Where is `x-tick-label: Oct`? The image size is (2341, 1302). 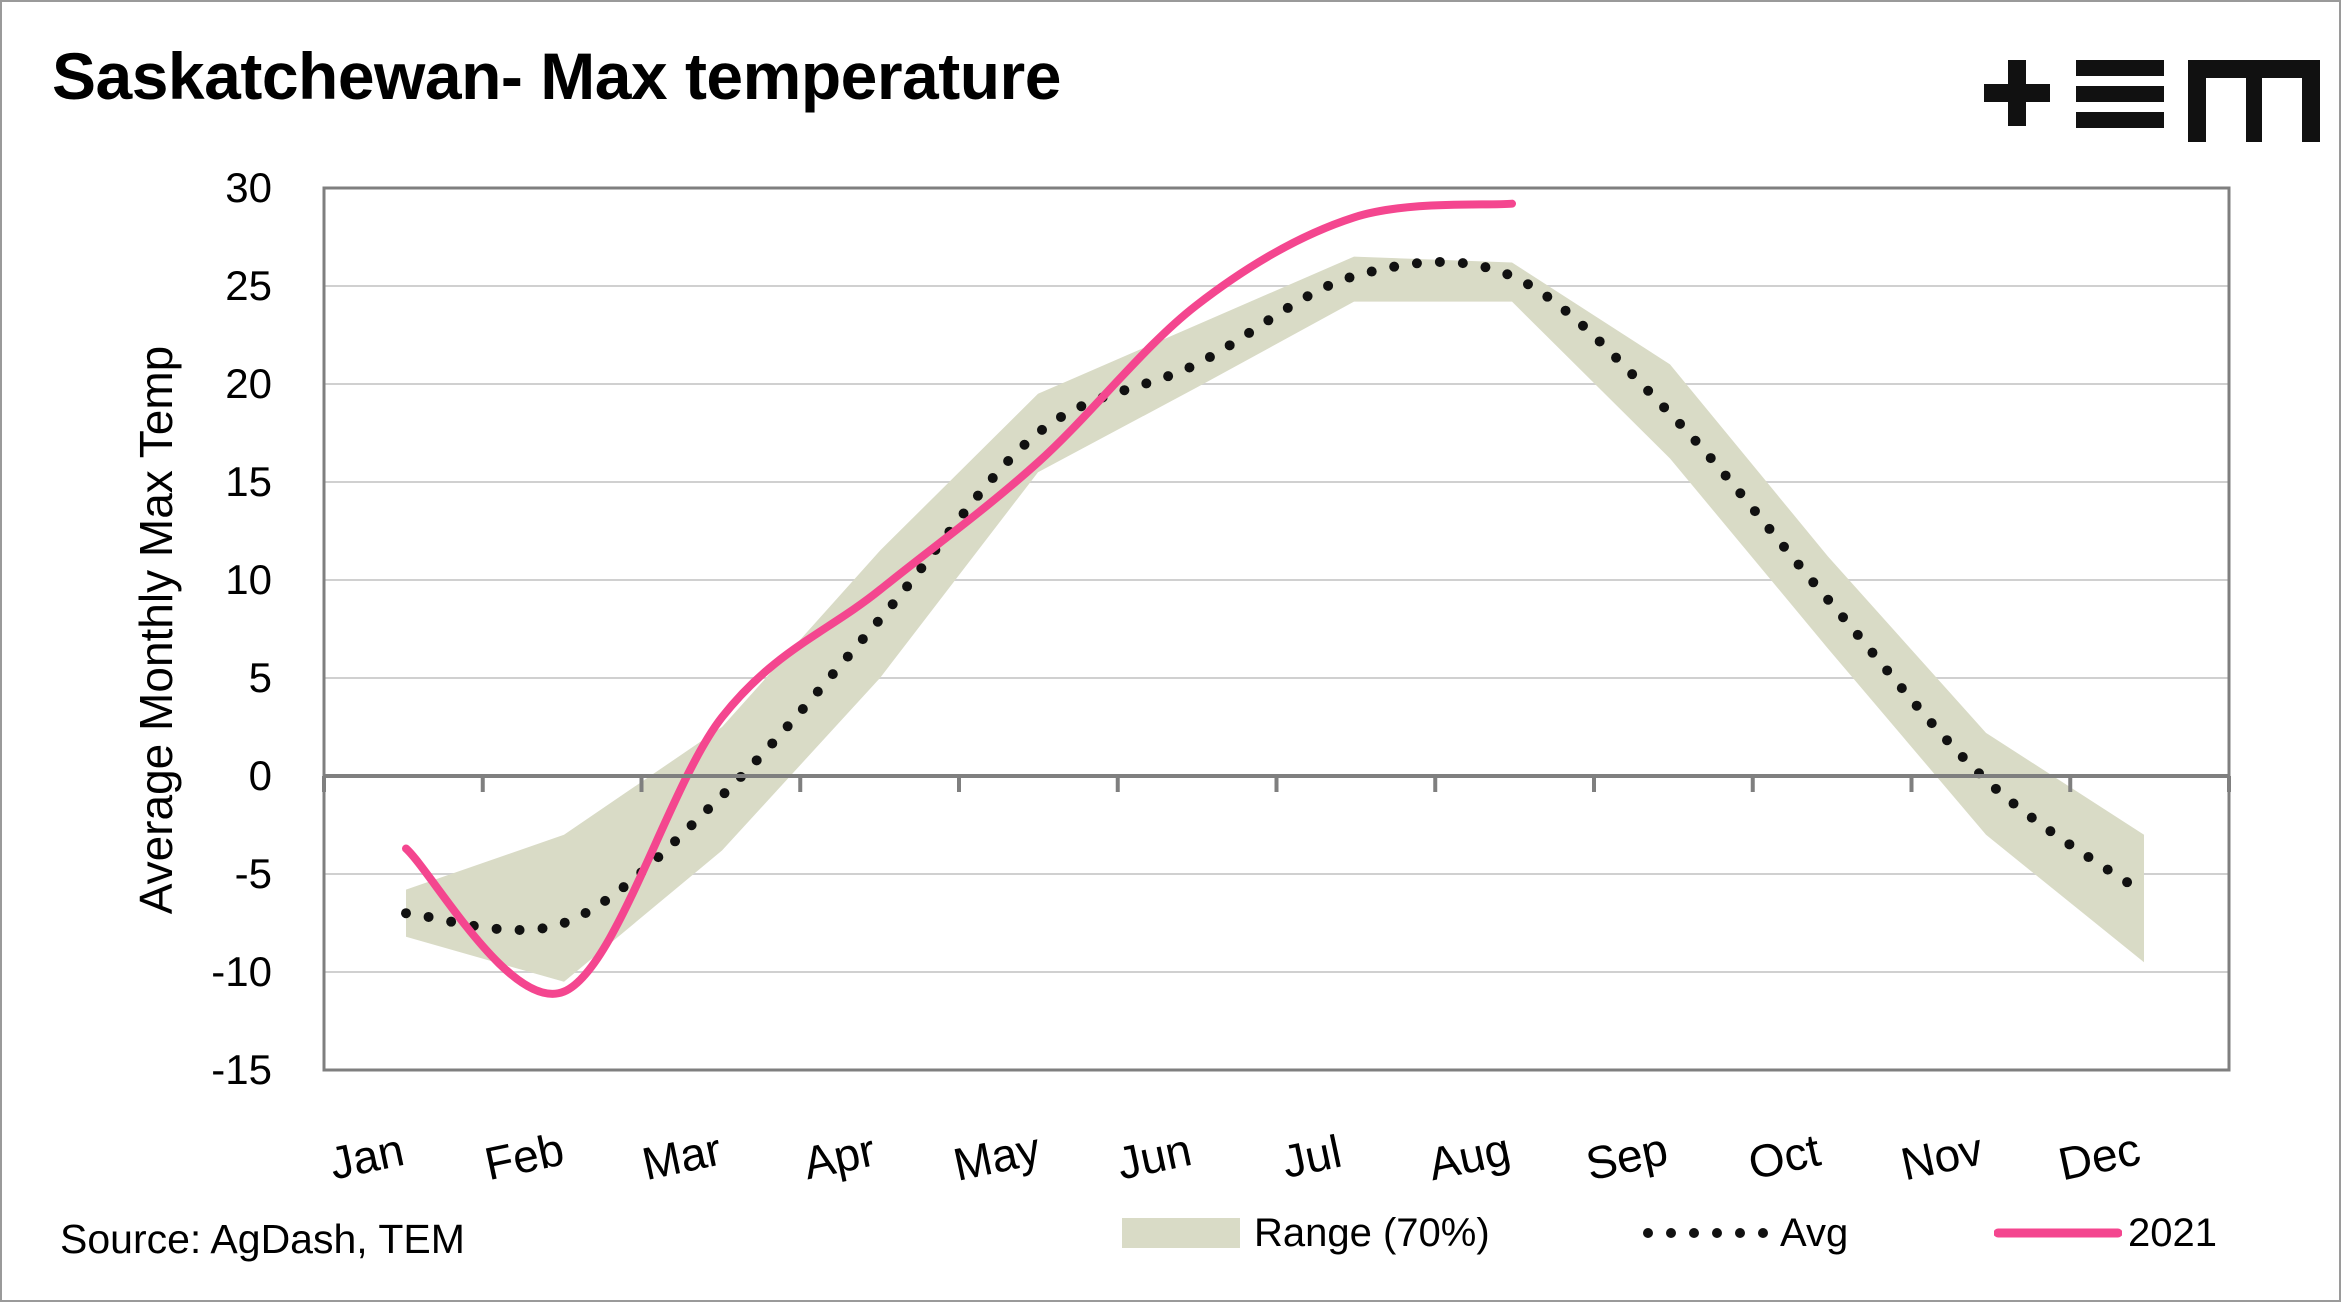 x-tick-label: Oct is located at coordinates (1784, 1156).